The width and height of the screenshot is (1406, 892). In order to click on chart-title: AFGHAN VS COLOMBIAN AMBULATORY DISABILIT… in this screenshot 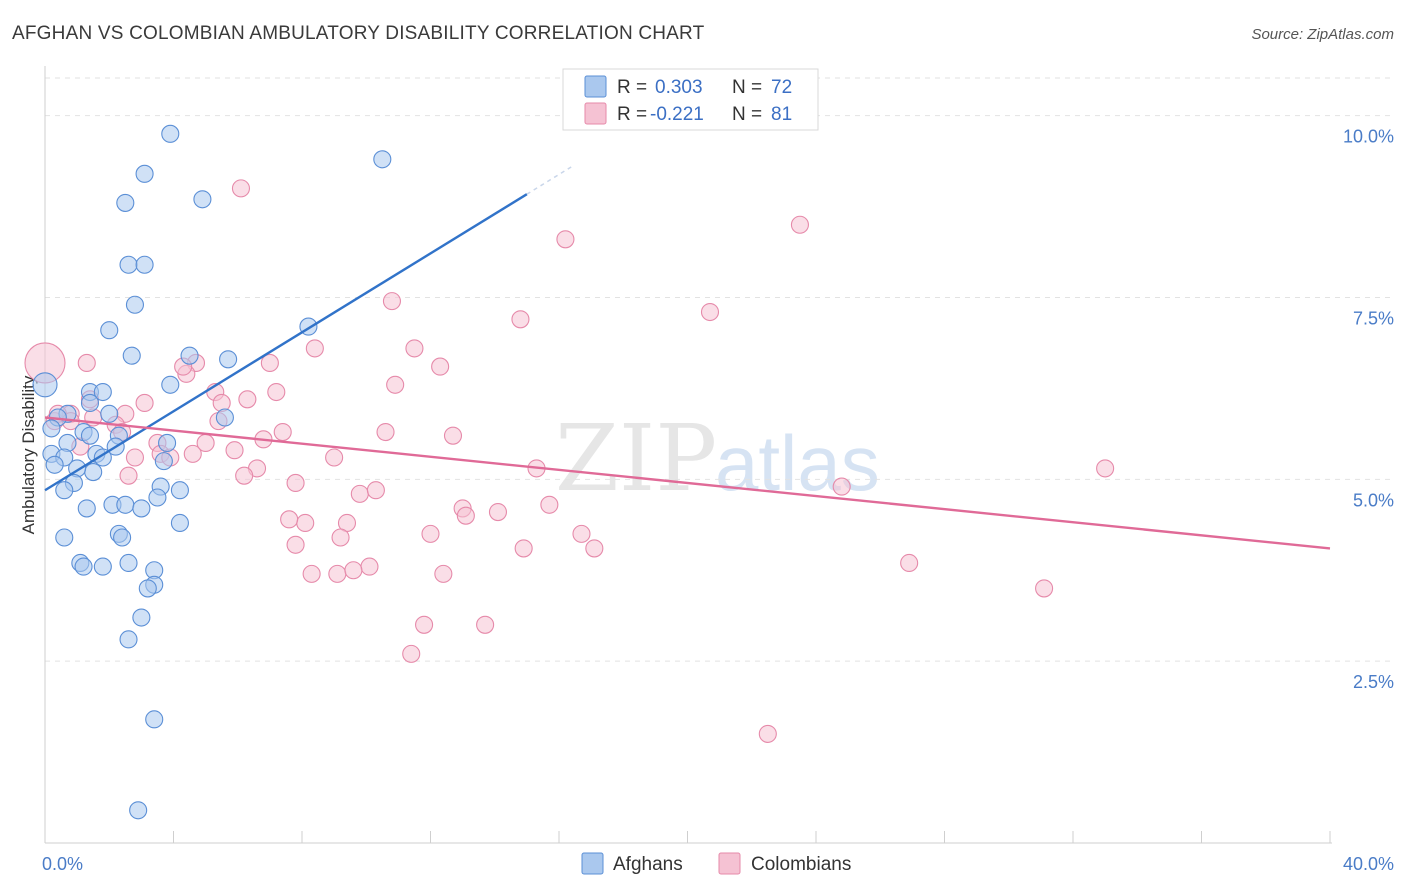, I will do `click(358, 33)`.